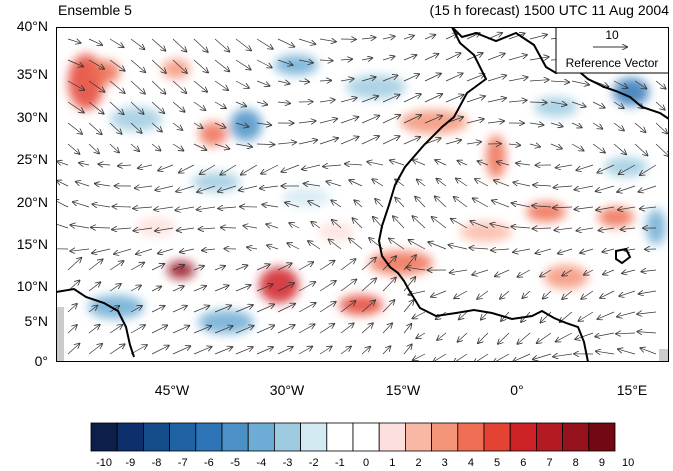 This screenshot has height=471, width=673. What do you see at coordinates (602, 462) in the screenshot?
I see `colorbar-label: 9` at bounding box center [602, 462].